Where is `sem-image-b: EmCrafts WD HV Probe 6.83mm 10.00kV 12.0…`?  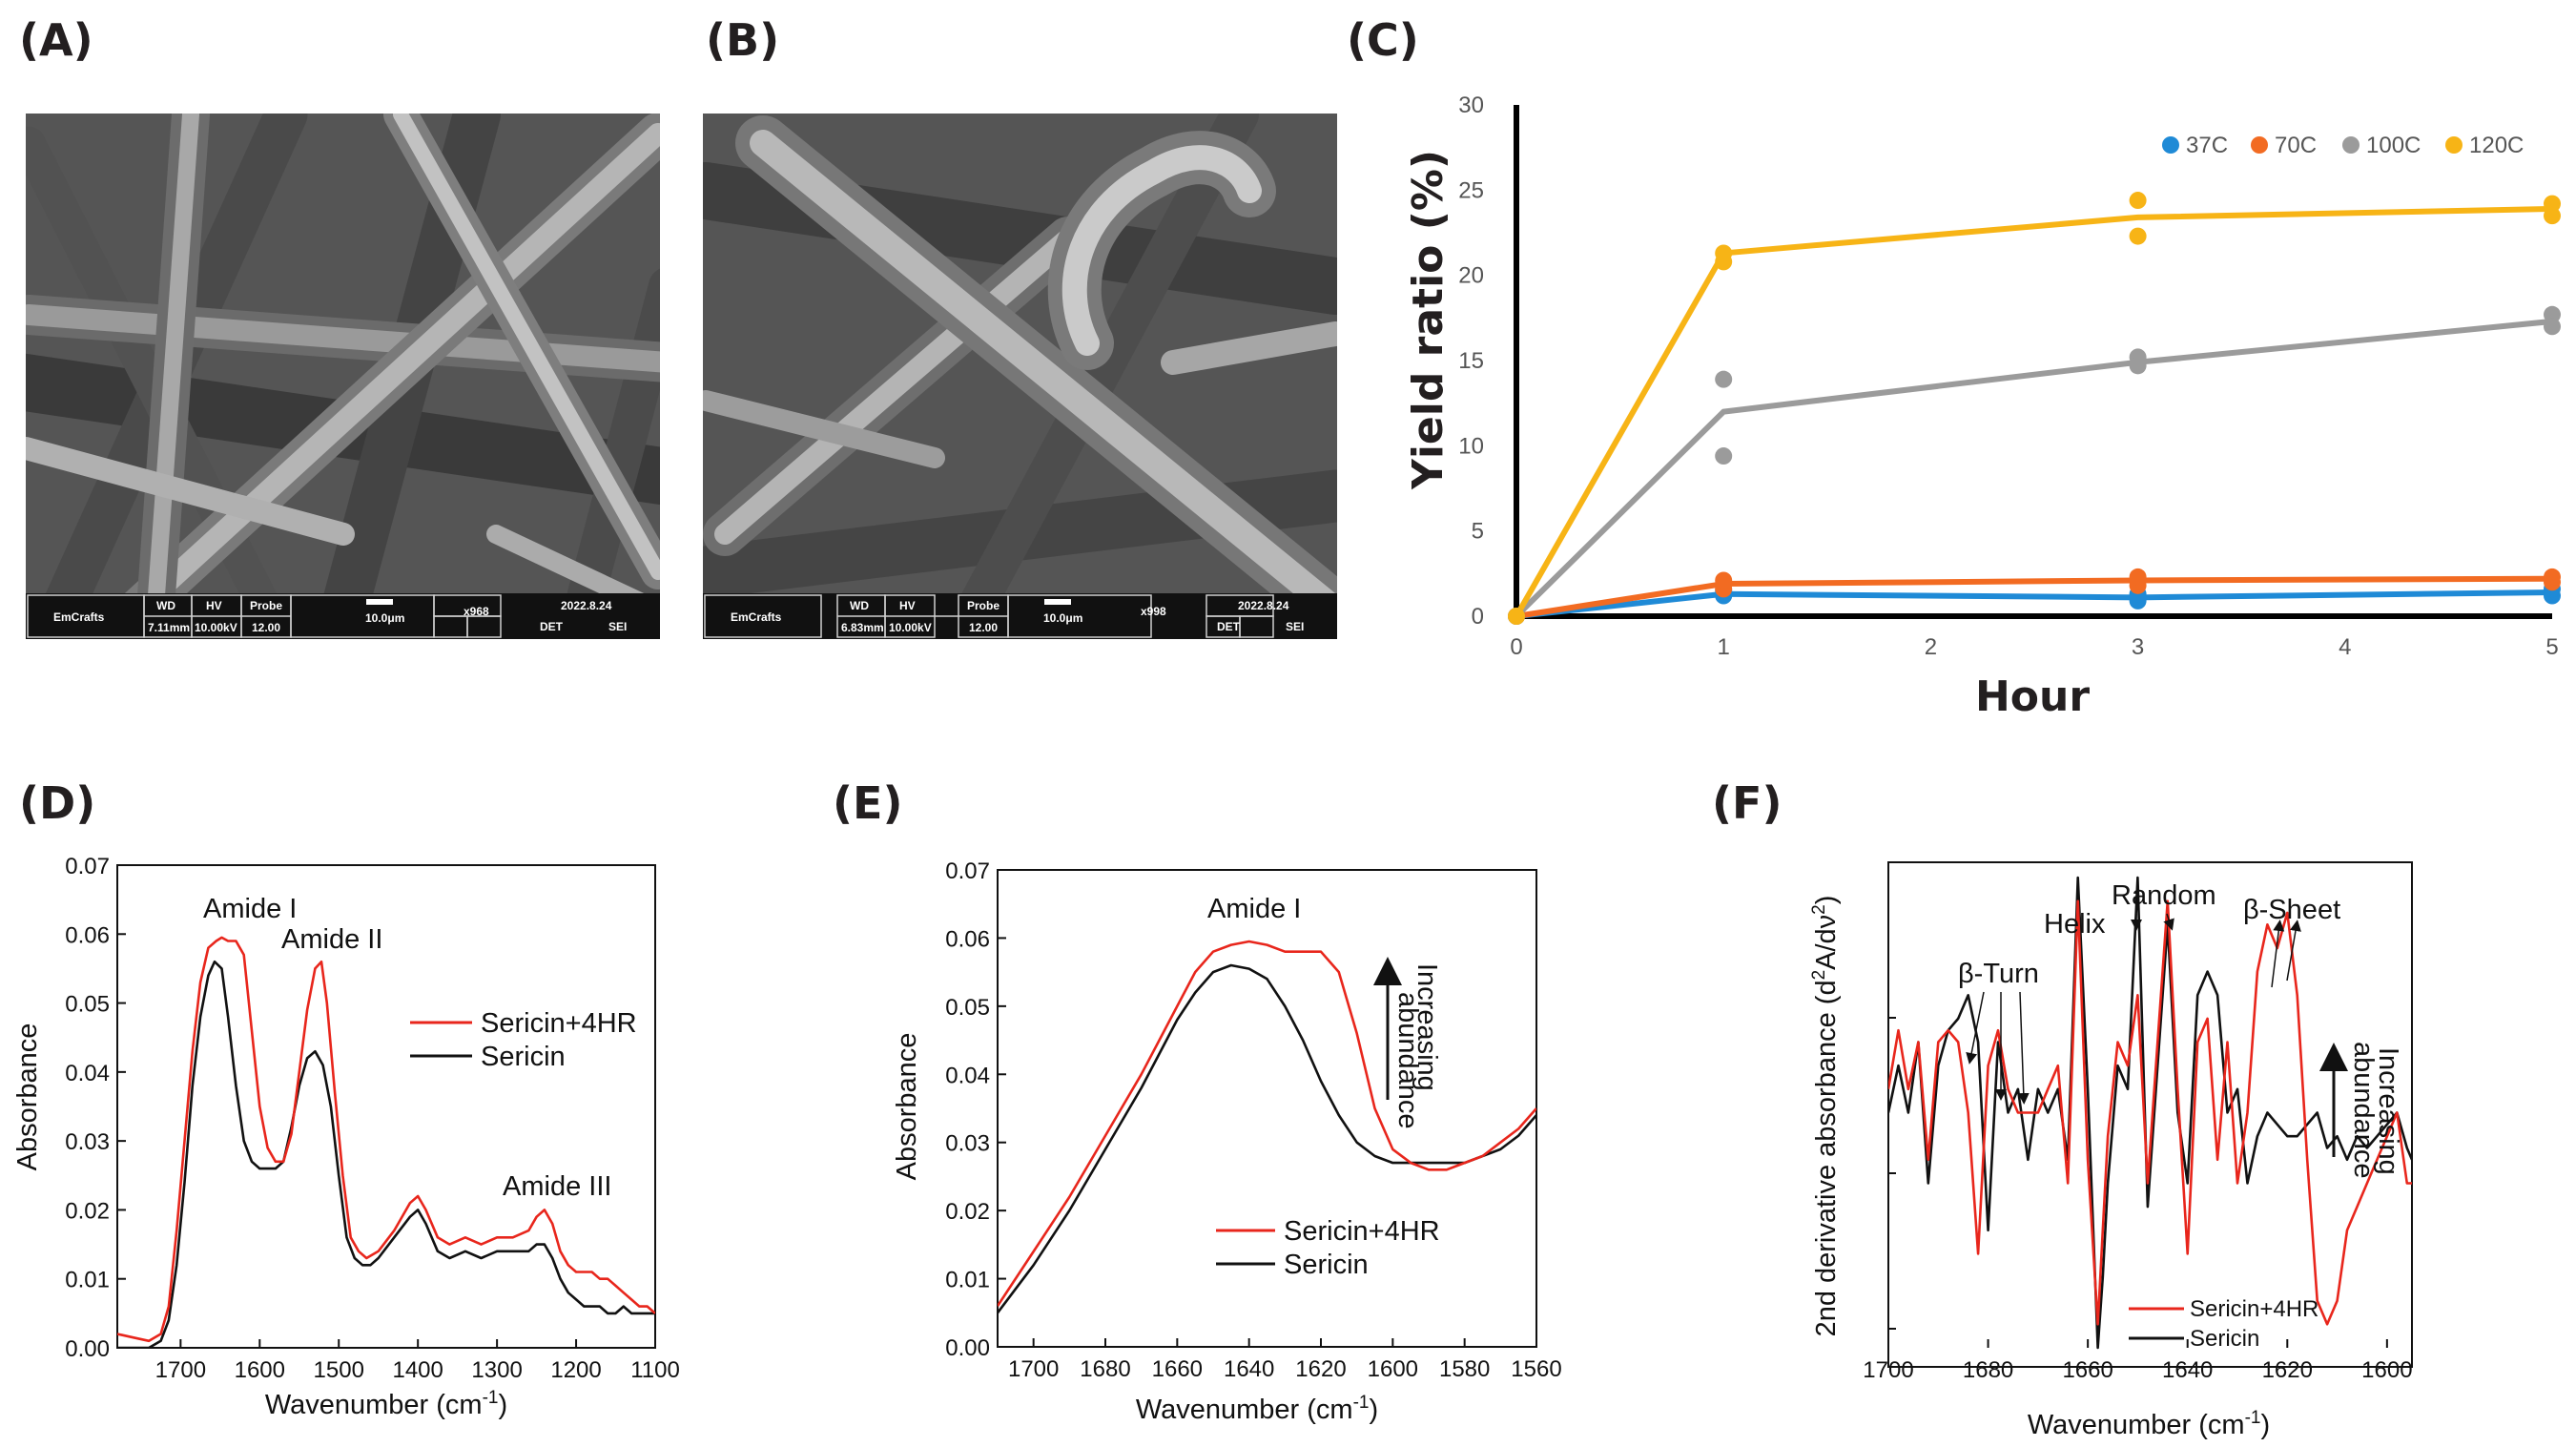 sem-image-b: EmCrafts WD HV Probe 6.83mm 10.00kV 12.0… is located at coordinates (1020, 376).